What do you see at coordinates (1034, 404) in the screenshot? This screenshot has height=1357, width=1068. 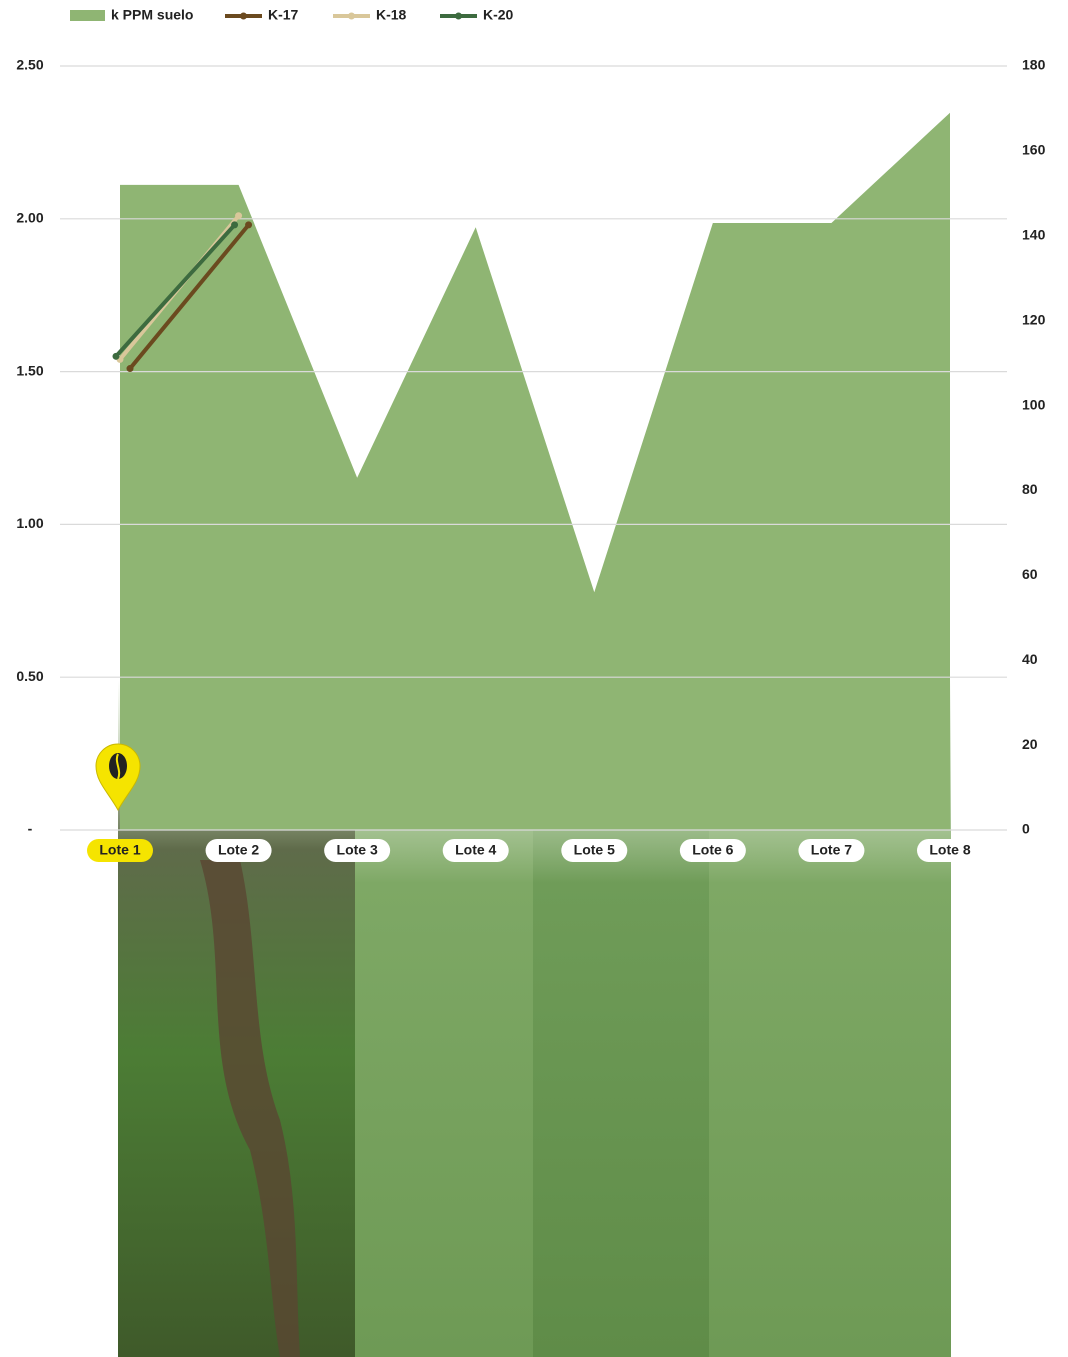 I see `y2-tick-label: 100` at bounding box center [1034, 404].